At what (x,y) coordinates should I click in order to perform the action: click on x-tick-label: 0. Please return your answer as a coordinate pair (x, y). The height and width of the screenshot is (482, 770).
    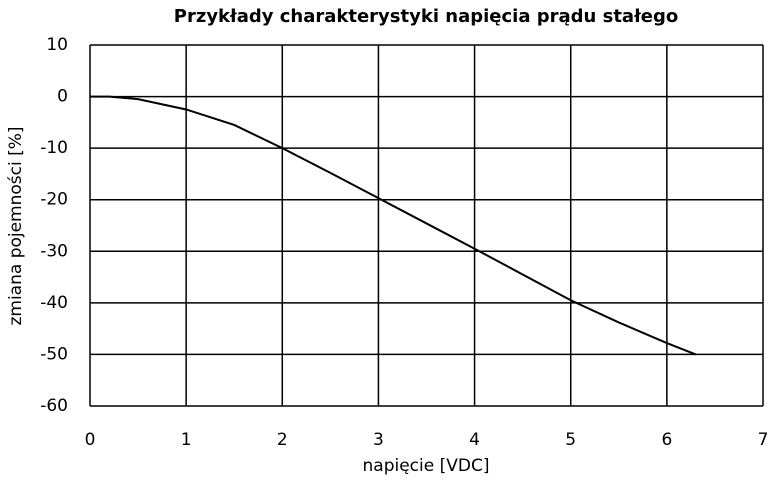
    Looking at the image, I should click on (90, 440).